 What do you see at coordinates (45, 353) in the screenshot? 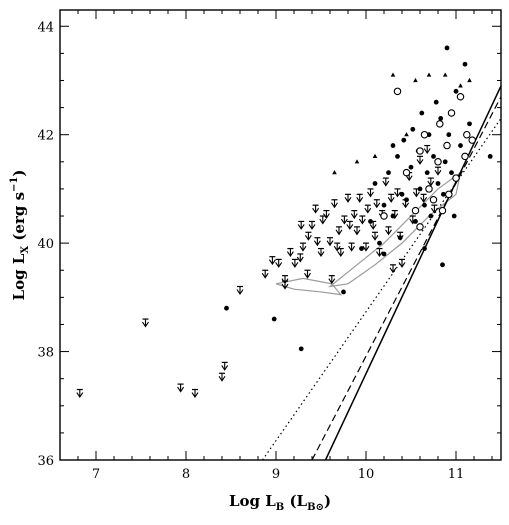
I see `y-tick-label: 38` at bounding box center [45, 353].